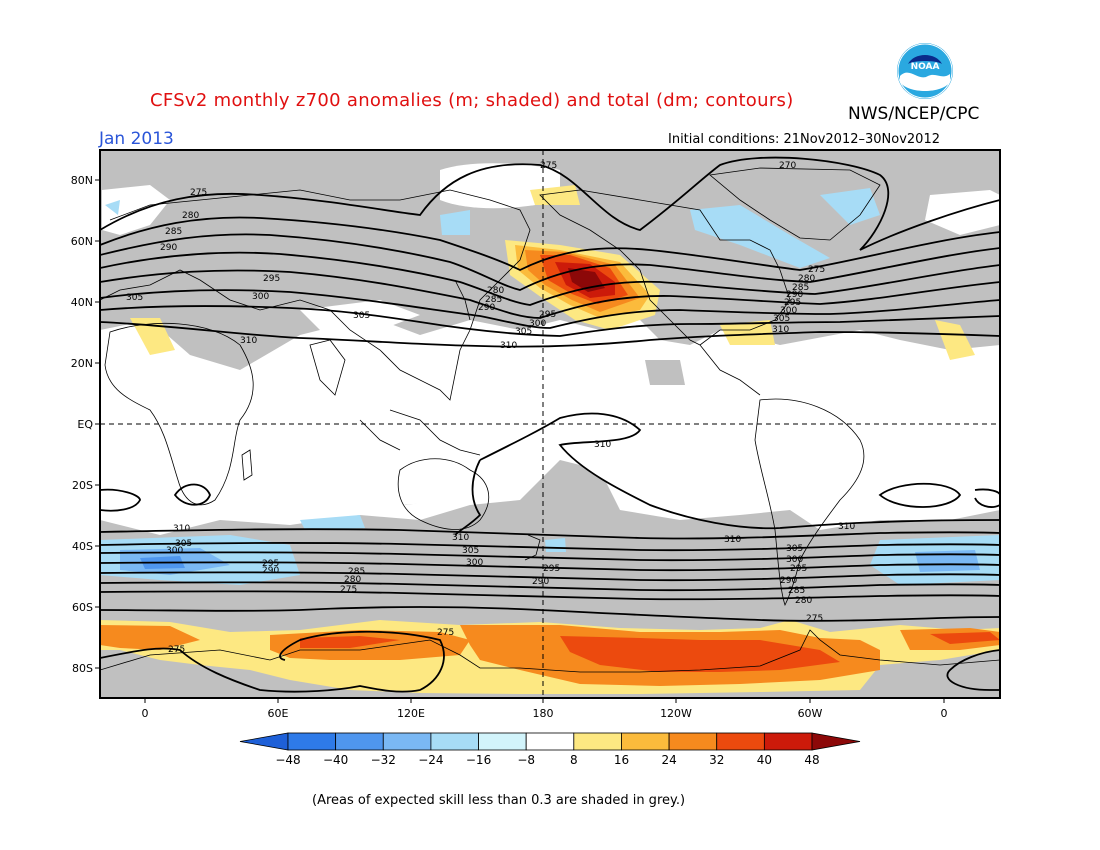 Image resolution: width=1100 pixels, height=850 pixels. What do you see at coordinates (810, 713) in the screenshot?
I see `lon-tick-label: 60W` at bounding box center [810, 713].